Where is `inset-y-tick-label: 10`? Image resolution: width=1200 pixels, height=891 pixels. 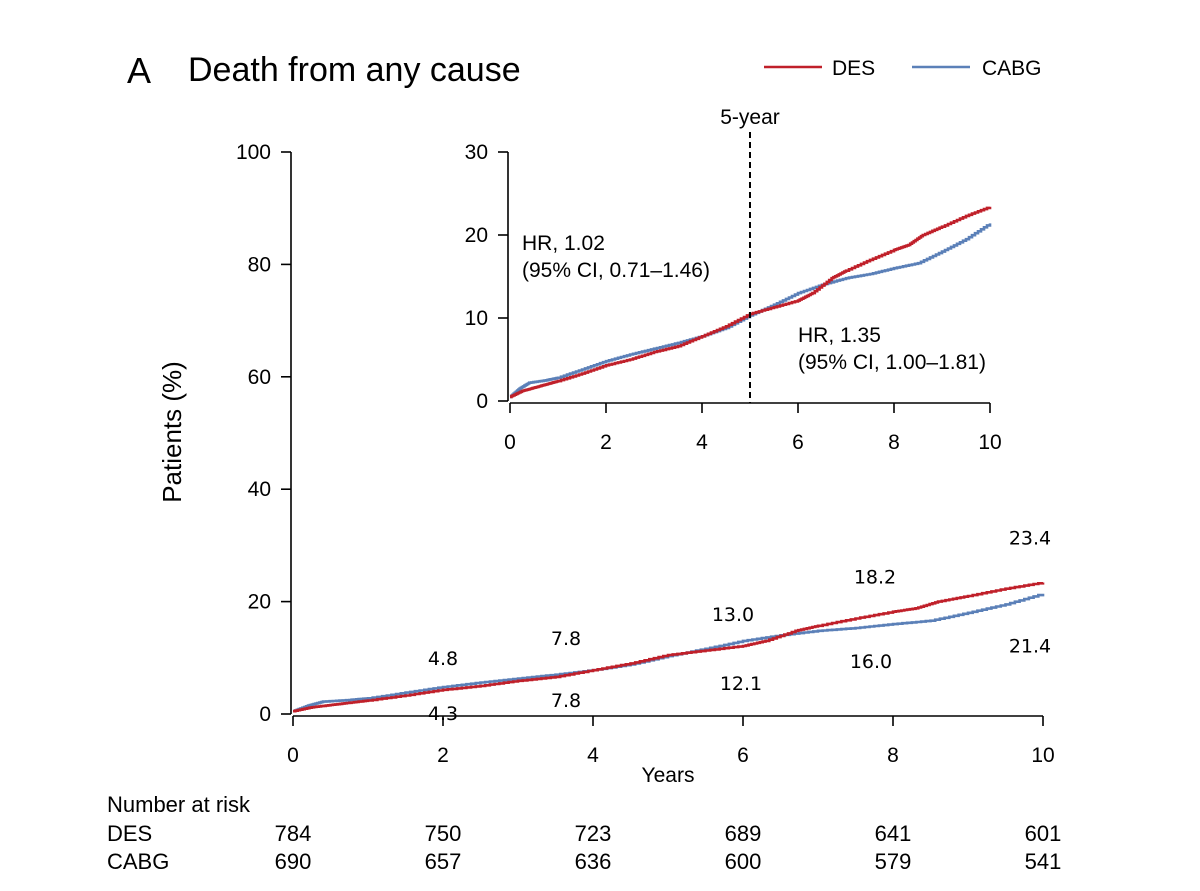
inset-y-tick-label: 10 is located at coordinates (476, 318).